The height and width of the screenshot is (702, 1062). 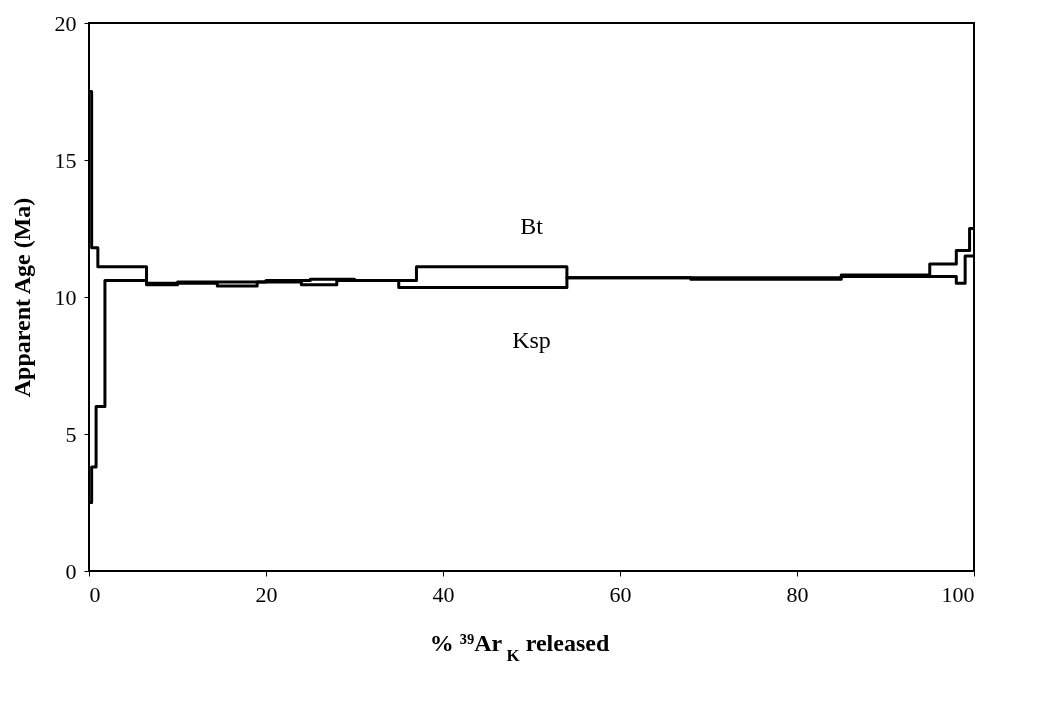 I want to click on y-axis-title: Apparent Age (Ma), so click(x=21, y=297).